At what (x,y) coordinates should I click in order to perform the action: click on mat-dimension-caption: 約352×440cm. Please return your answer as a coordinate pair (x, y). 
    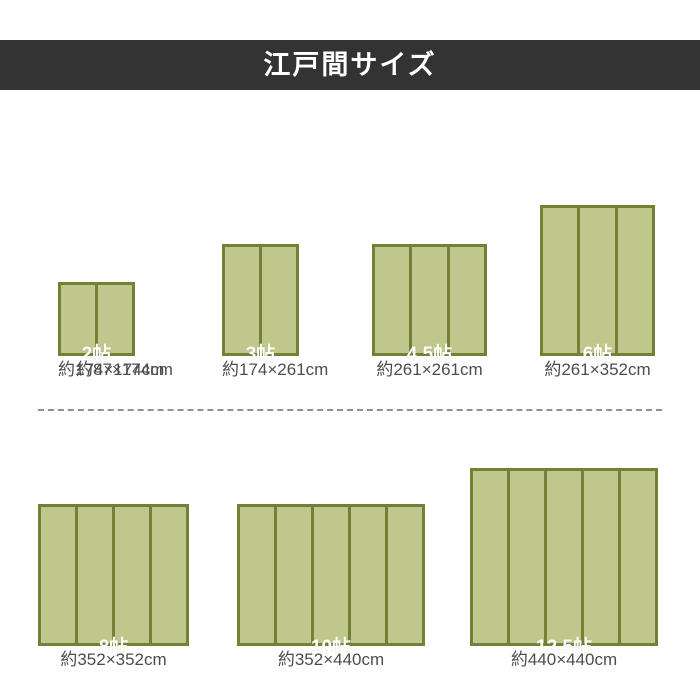
    Looking at the image, I should click on (331, 659).